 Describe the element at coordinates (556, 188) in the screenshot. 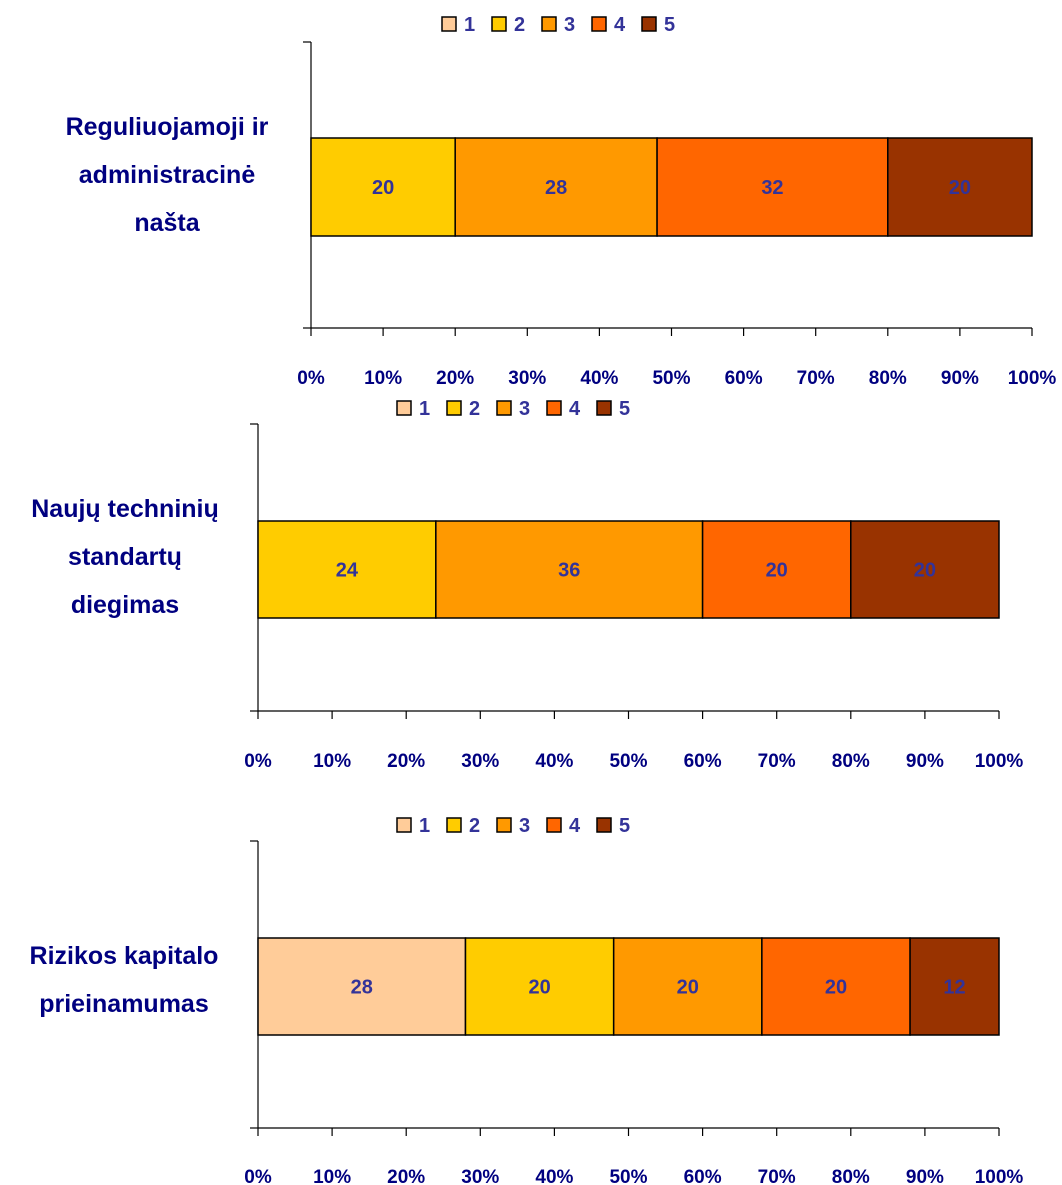

I see `data-label-3: 28` at that location.